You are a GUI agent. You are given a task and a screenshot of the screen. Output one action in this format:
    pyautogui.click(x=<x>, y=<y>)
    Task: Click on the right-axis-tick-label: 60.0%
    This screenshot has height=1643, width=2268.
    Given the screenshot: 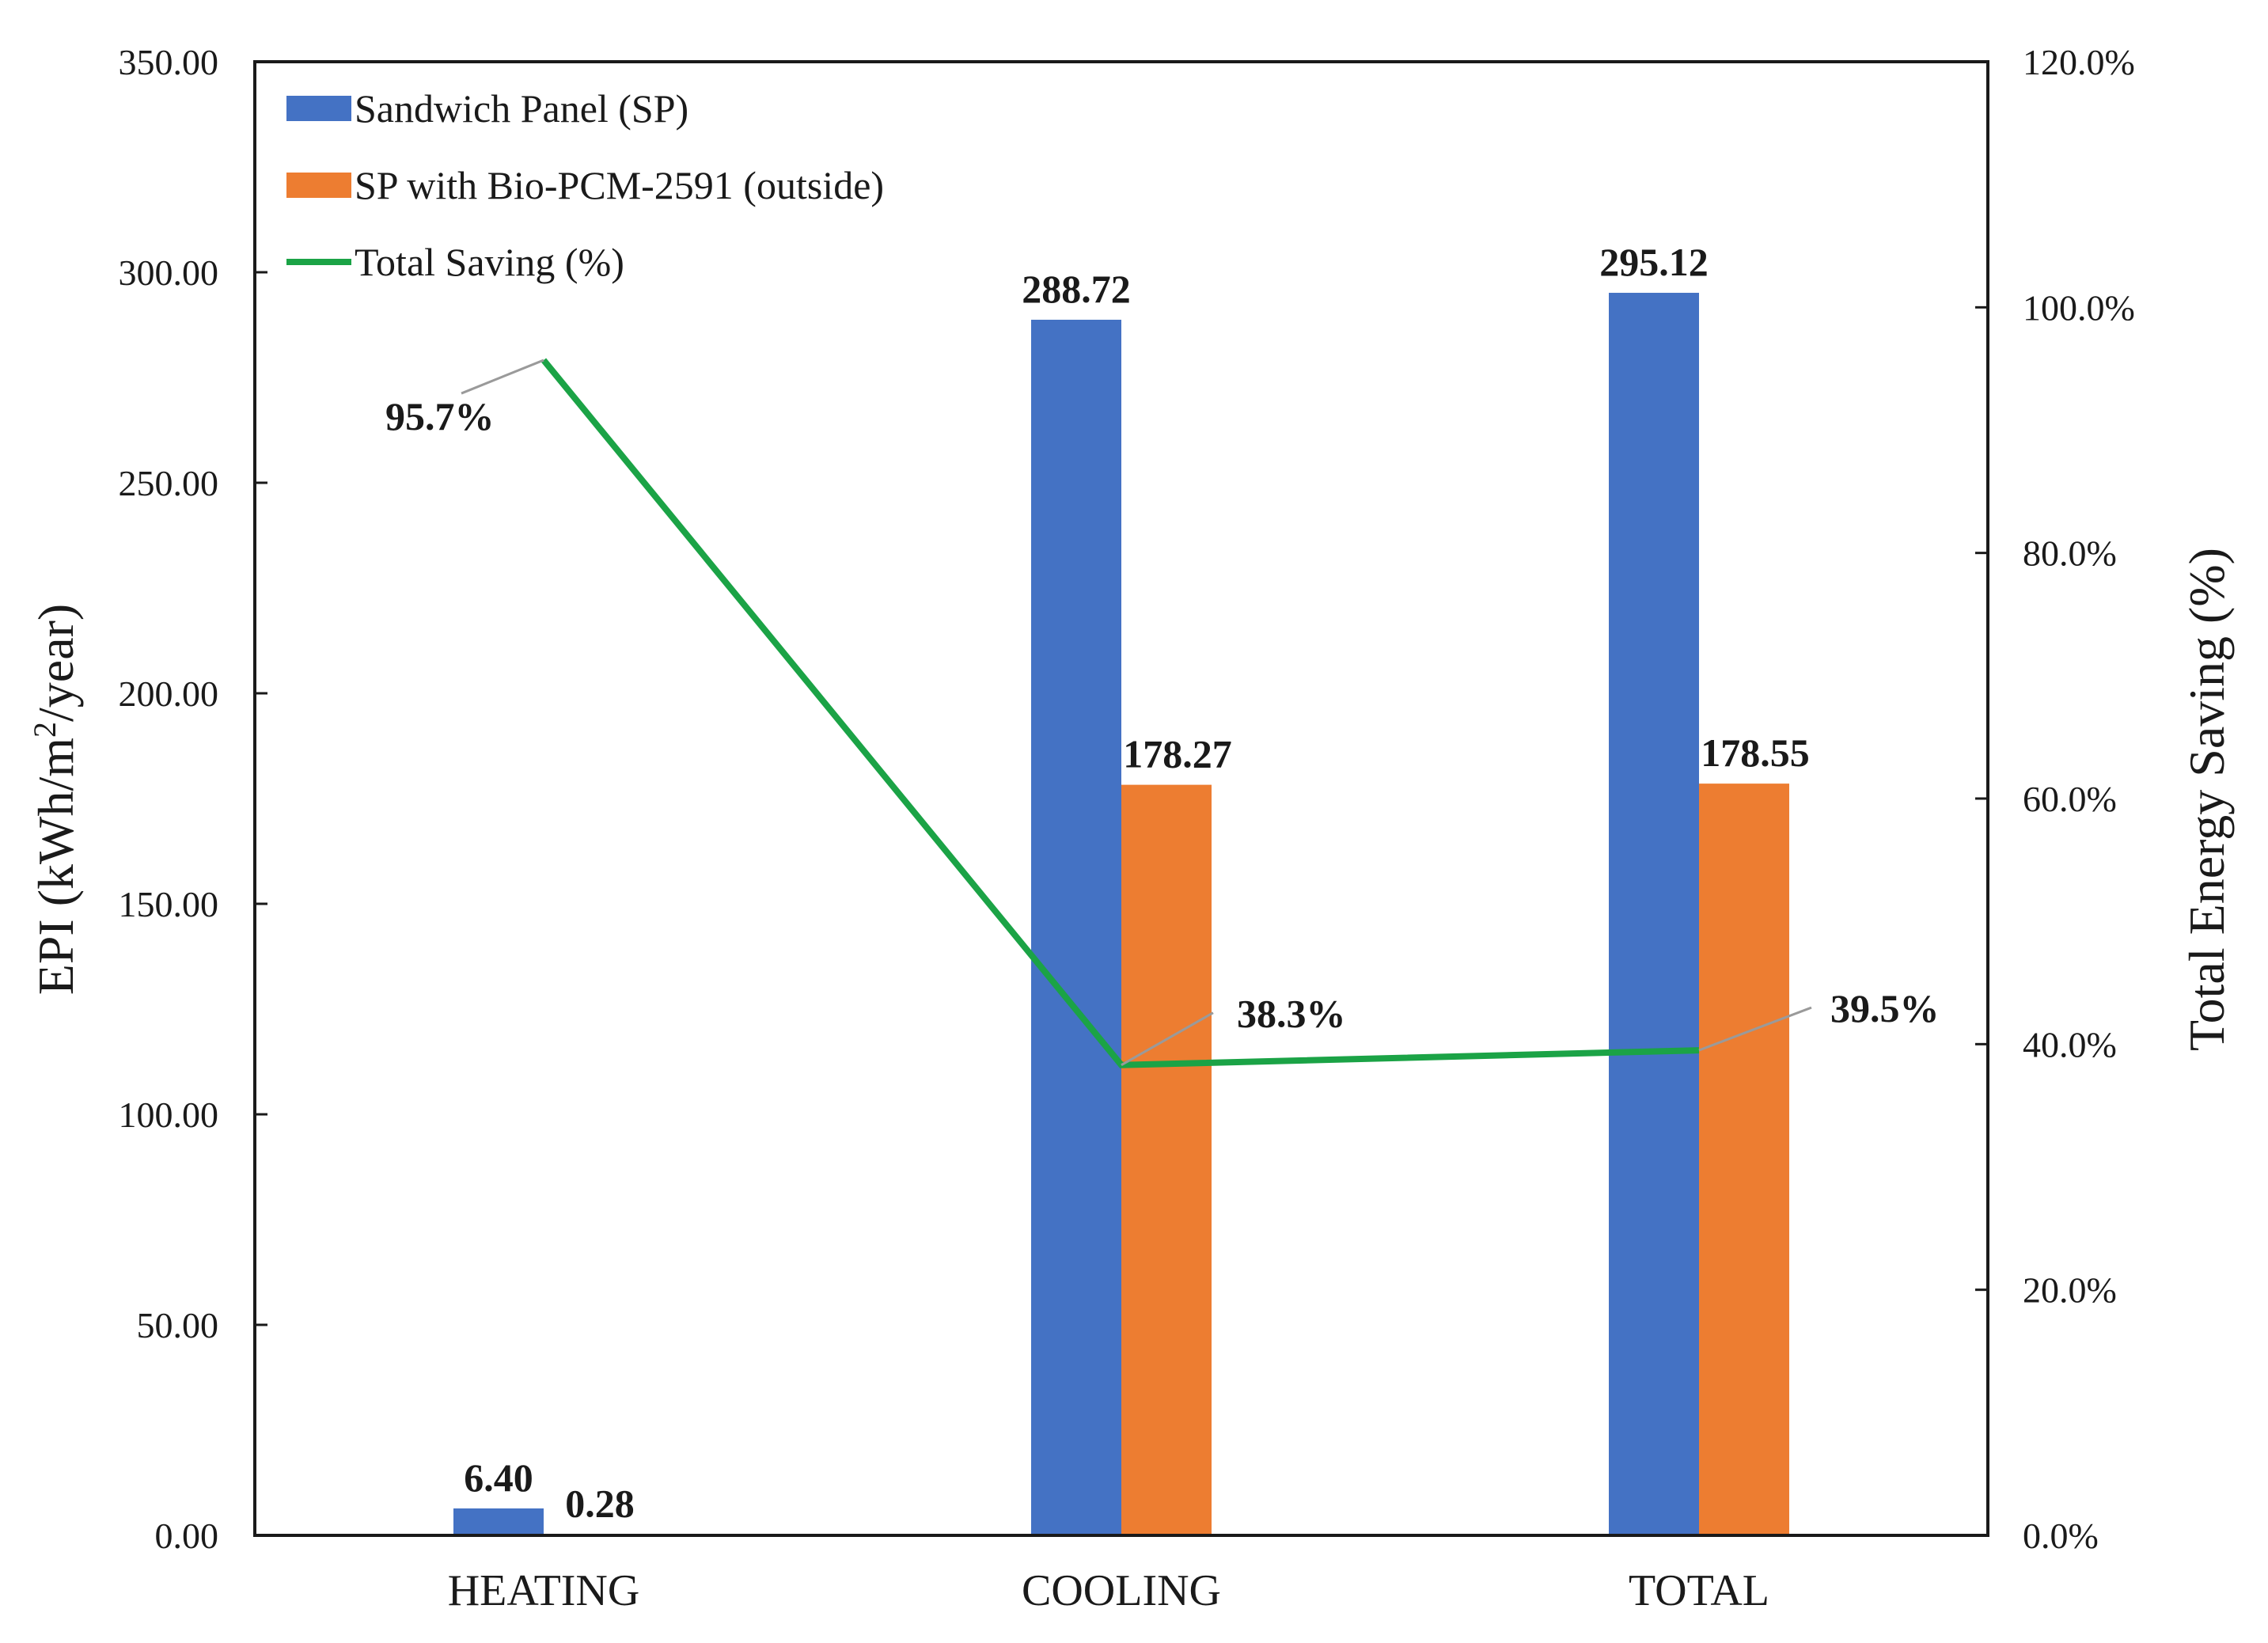 What is the action you would take?
    pyautogui.click(x=2070, y=799)
    